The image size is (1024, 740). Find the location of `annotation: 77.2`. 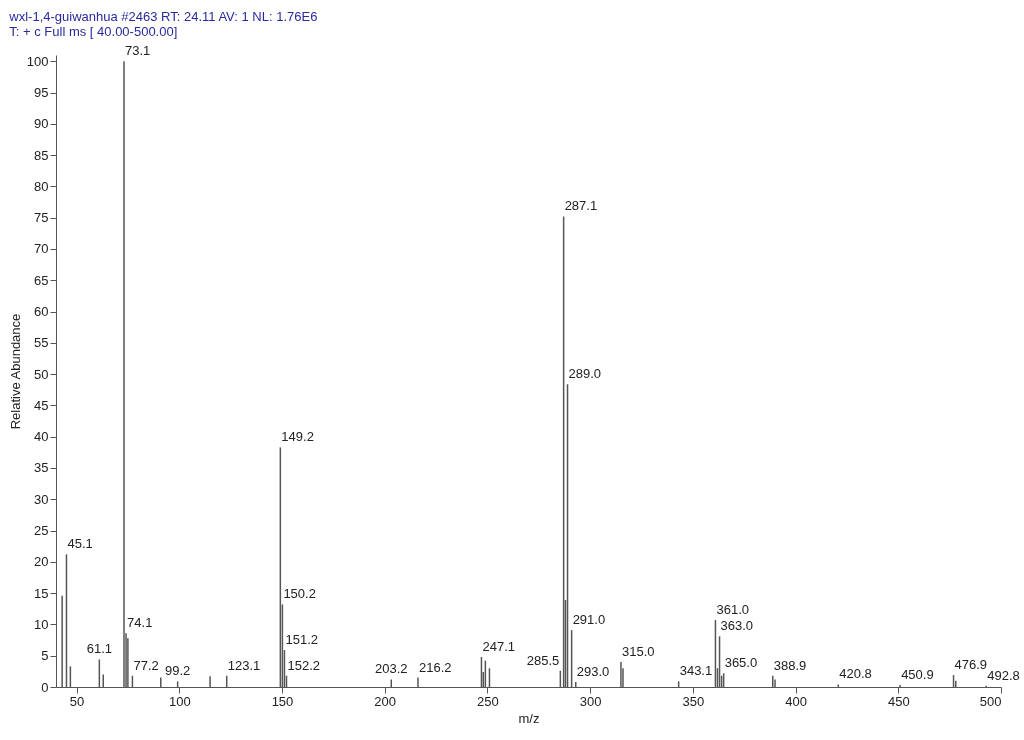

annotation: 77.2 is located at coordinates (146, 665).